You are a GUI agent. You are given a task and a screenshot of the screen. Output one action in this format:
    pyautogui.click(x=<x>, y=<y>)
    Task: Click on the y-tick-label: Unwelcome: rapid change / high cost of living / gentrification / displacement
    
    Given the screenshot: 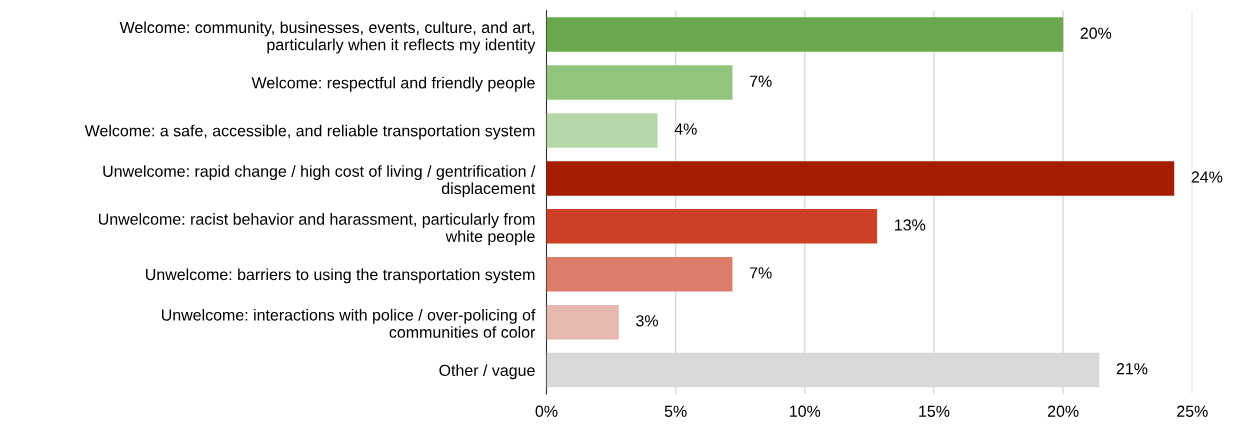 What is the action you would take?
    pyautogui.click(x=319, y=181)
    